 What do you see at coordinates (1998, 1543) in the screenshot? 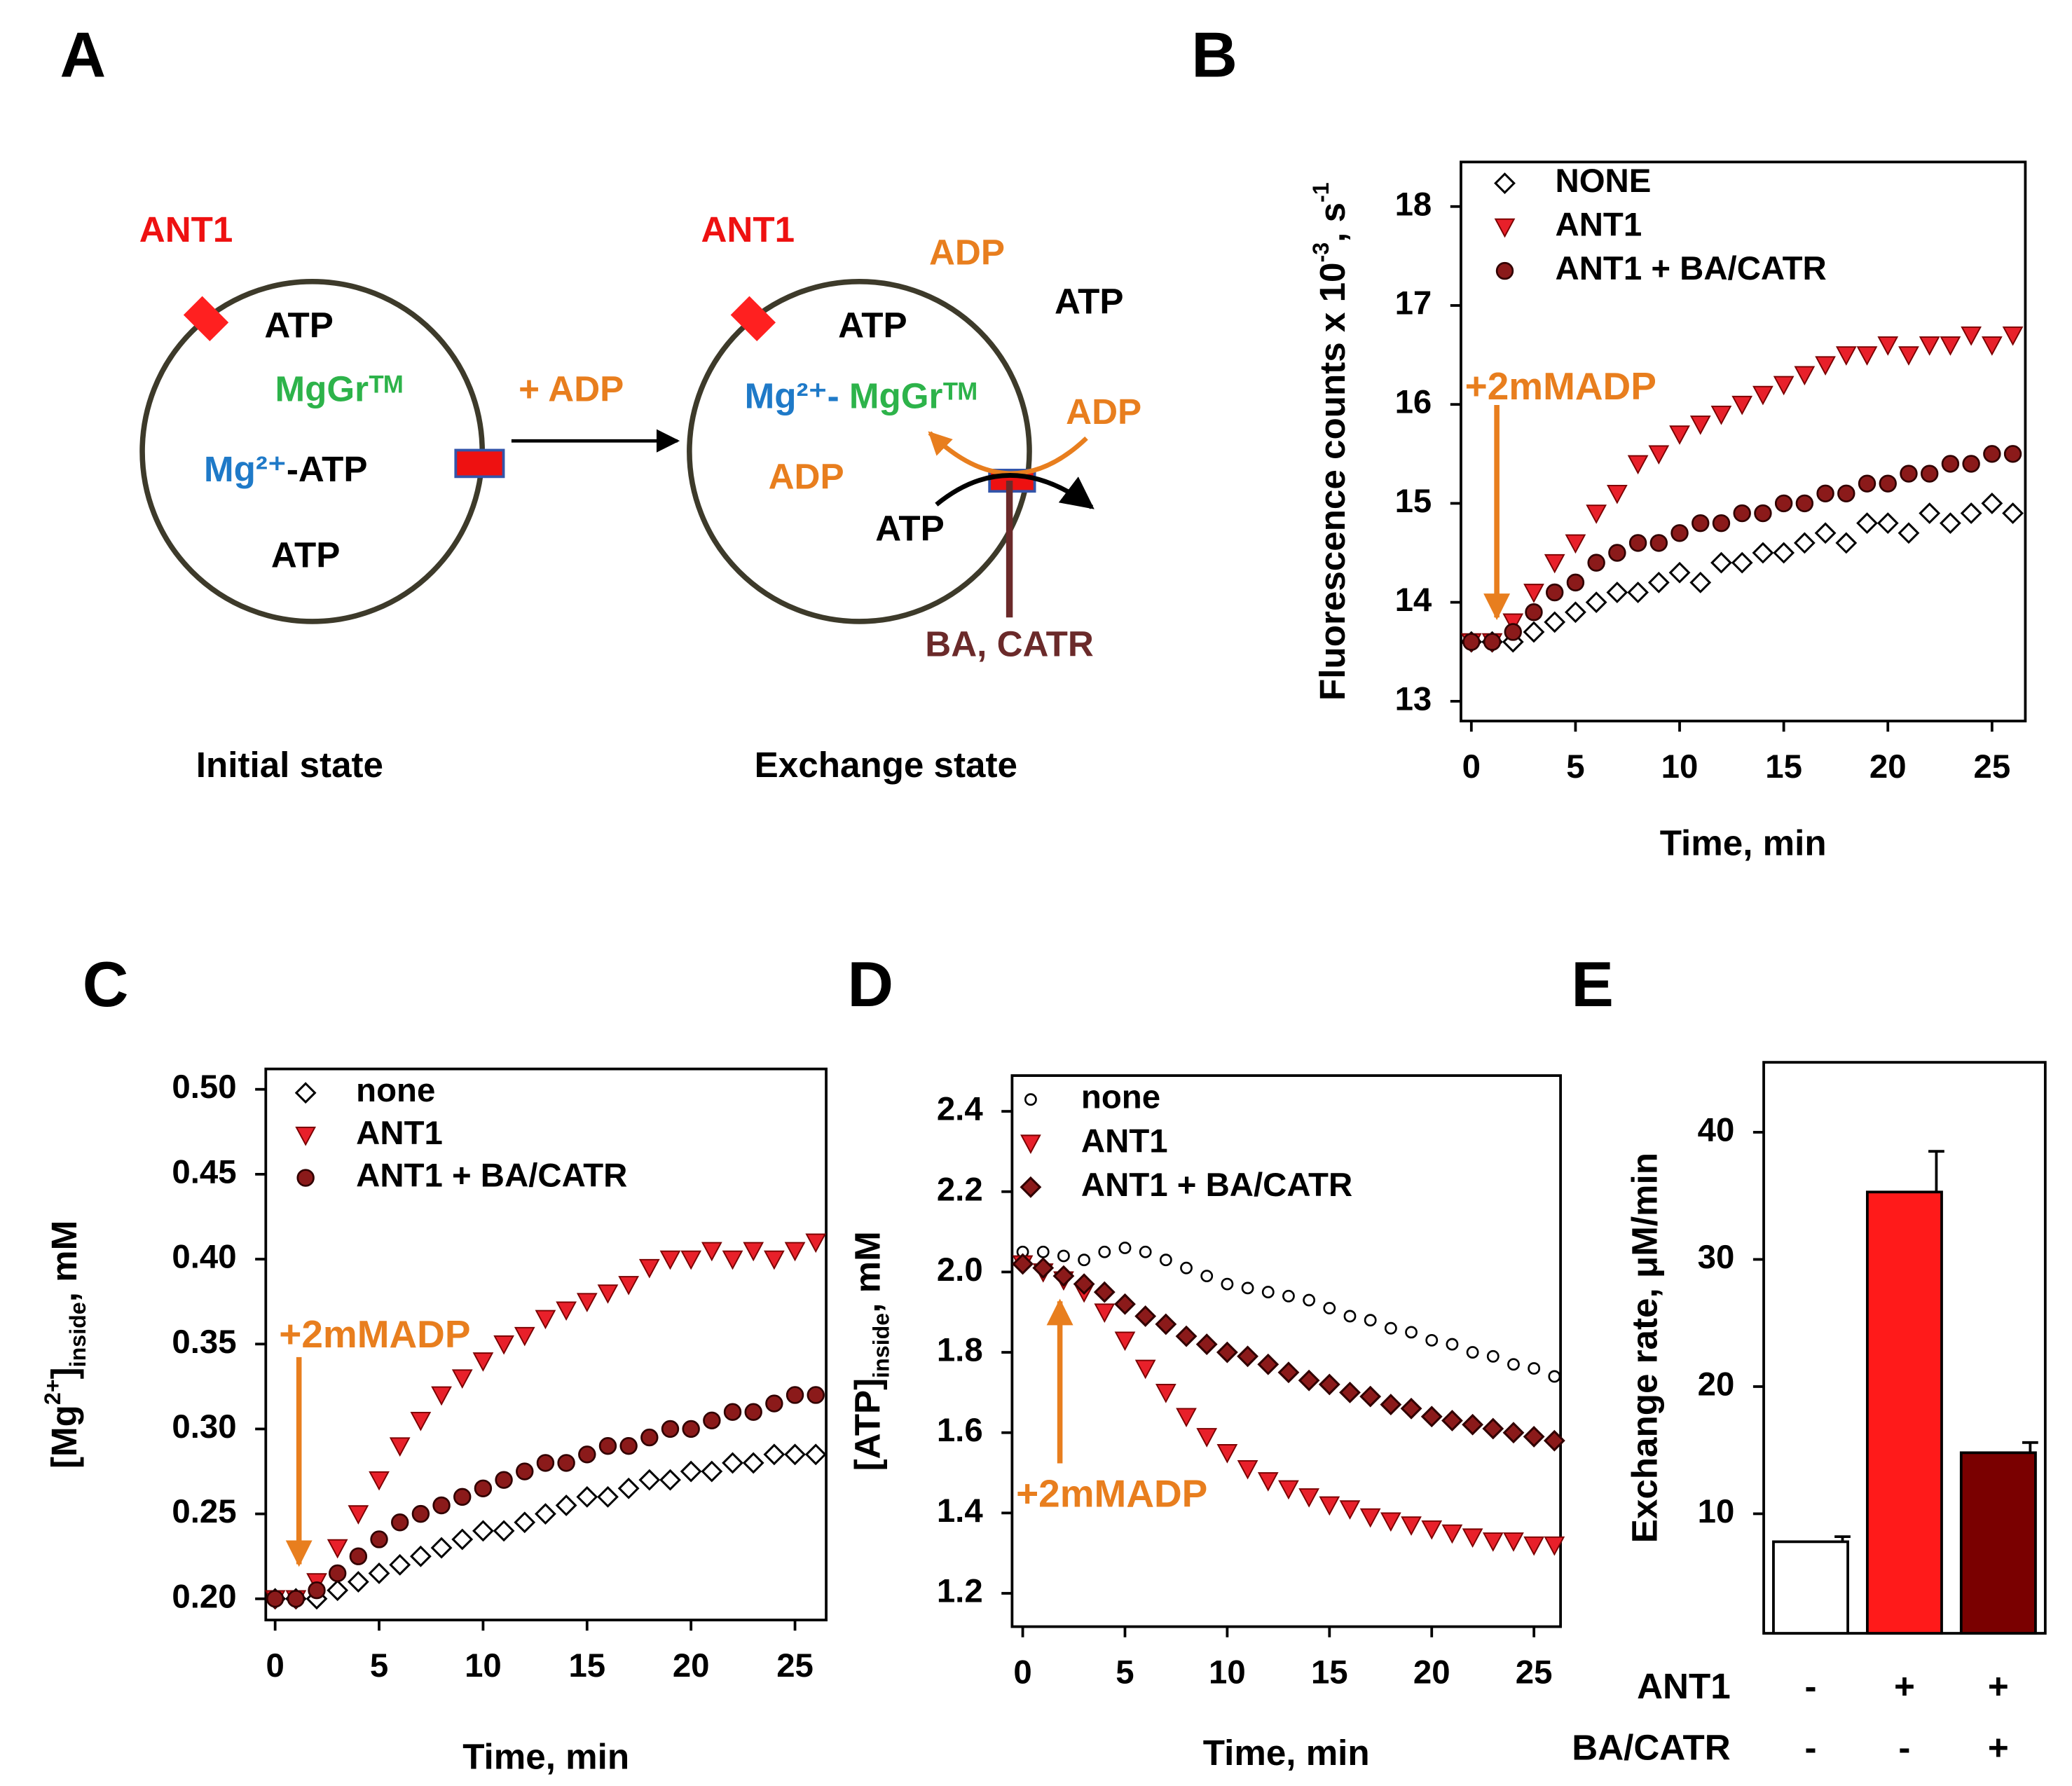
I see `bar` at bounding box center [1998, 1543].